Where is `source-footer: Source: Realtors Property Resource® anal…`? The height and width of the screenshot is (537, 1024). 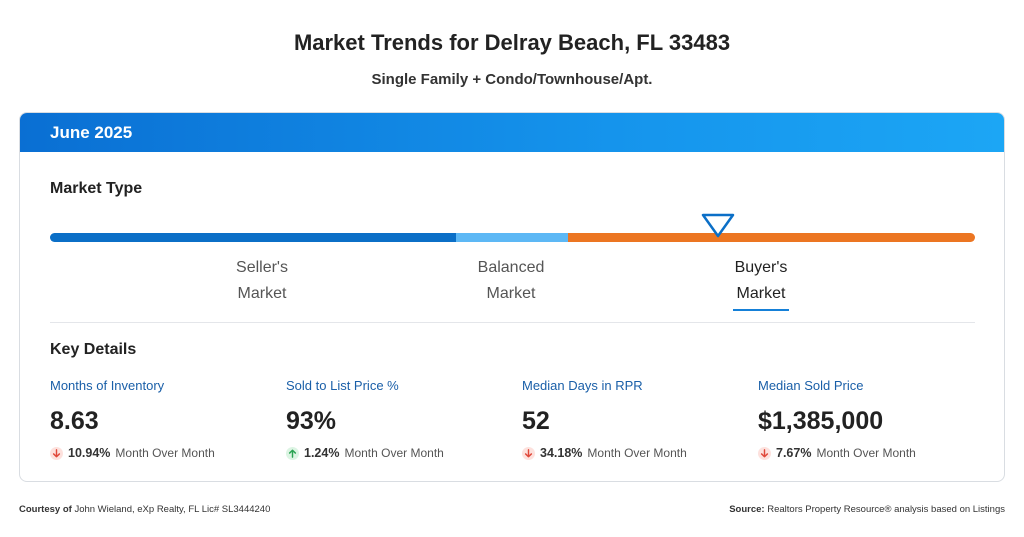 source-footer: Source: Realtors Property Resource® anal… is located at coordinates (867, 509).